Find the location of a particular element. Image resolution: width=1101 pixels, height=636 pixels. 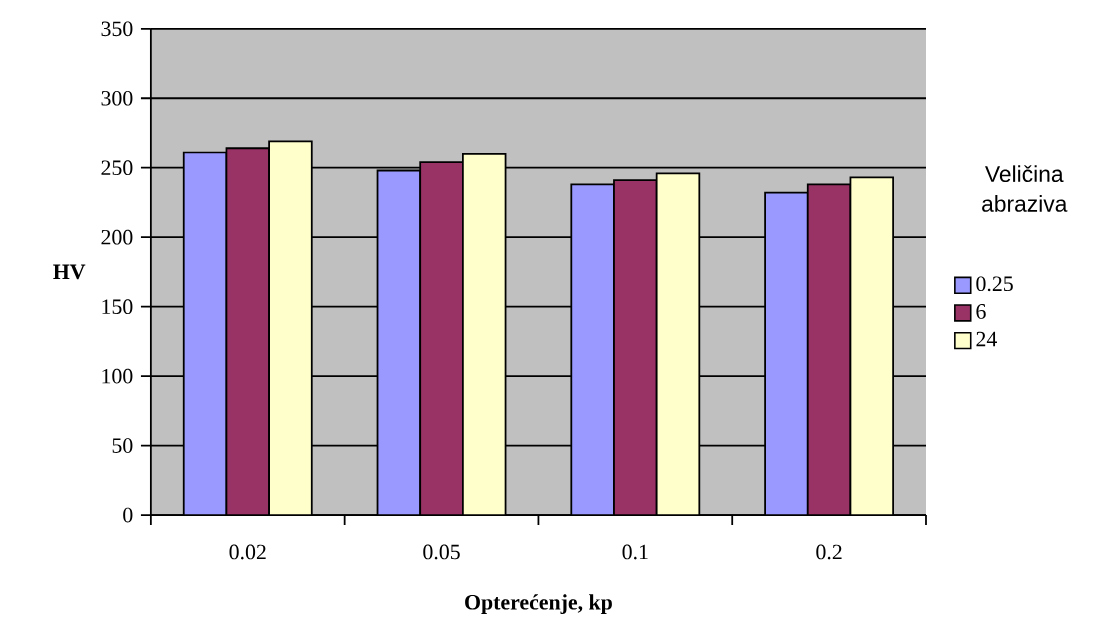

y-tick-label: 50 is located at coordinates (122, 445).